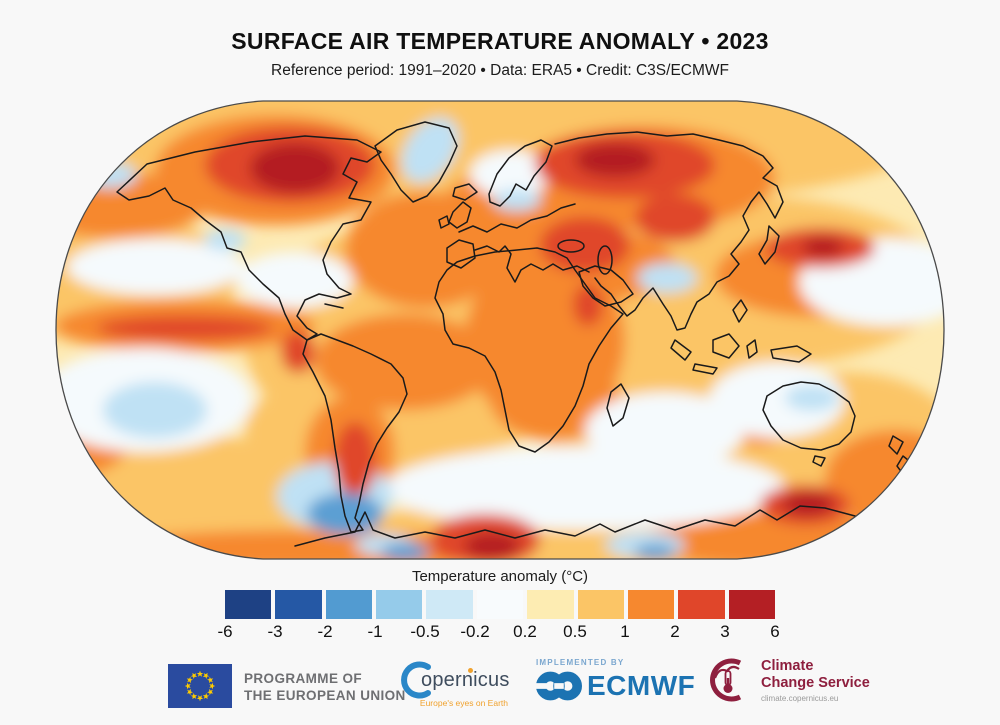  What do you see at coordinates (275, 631) in the screenshot?
I see `legend-tick-label: -3` at bounding box center [275, 631].